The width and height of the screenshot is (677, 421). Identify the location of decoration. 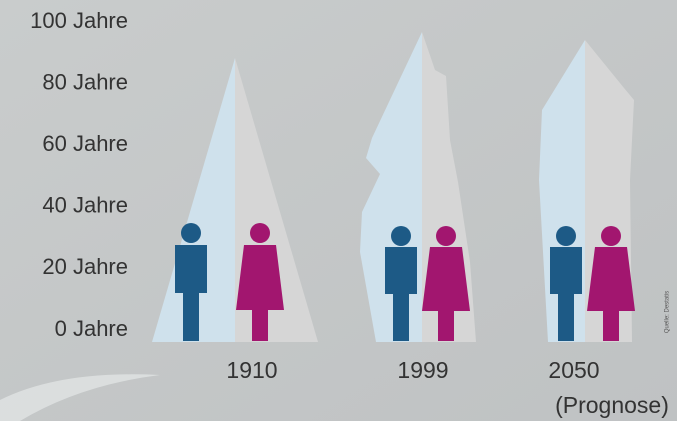
(80, 397).